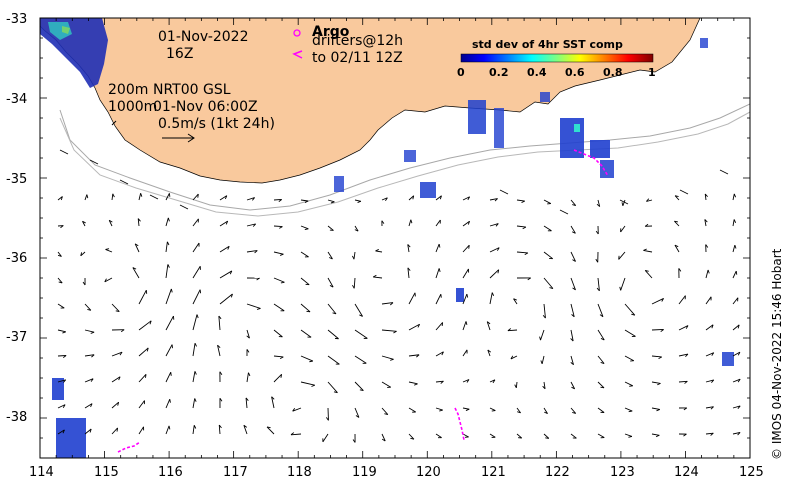 Image resolution: width=791 pixels, height=496 pixels. Describe the element at coordinates (203, 37) in the screenshot. I see `map-date: 01-Nov-2022` at that location.